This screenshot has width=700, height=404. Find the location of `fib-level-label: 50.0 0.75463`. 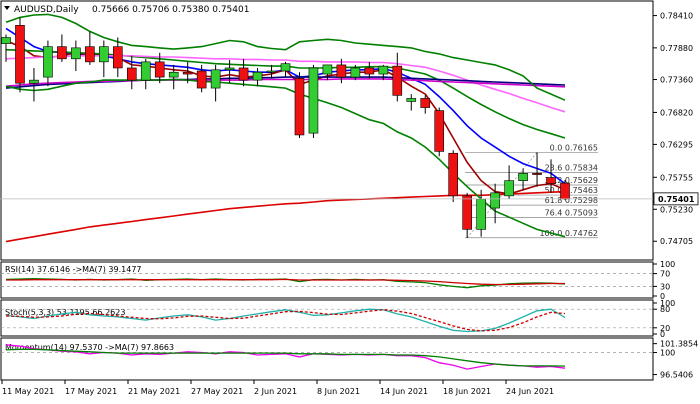

fib-level-label: 50.0 0.75463 is located at coordinates (571, 190).